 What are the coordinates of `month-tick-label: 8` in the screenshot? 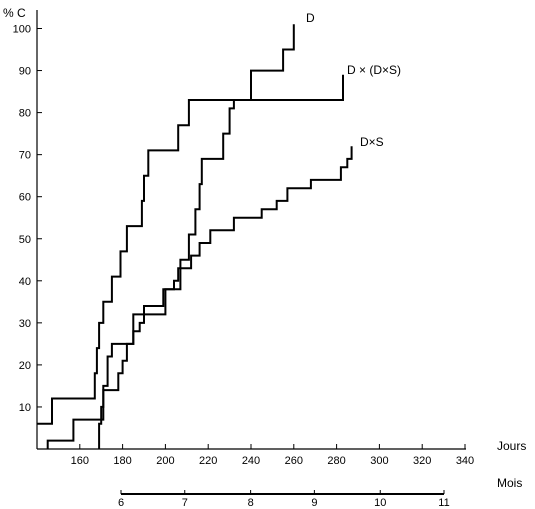 It's located at (251, 503).